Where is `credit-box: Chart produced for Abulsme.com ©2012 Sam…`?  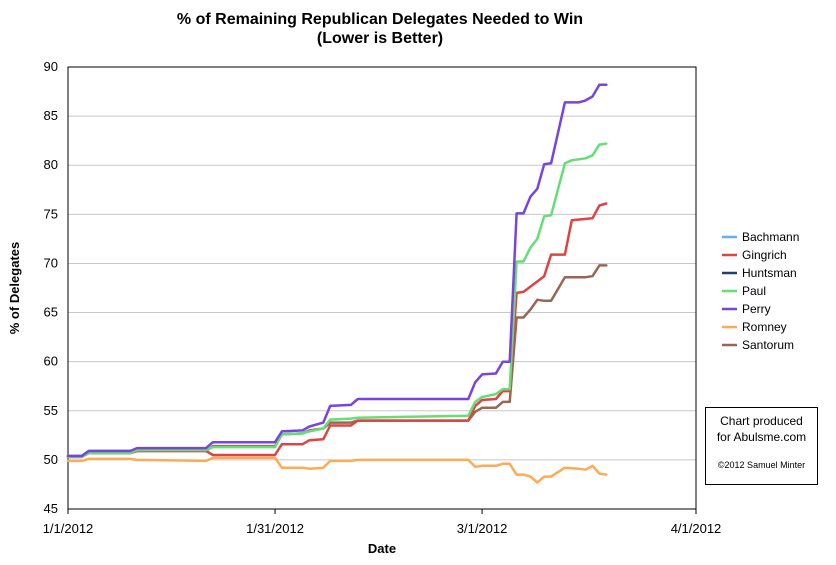 credit-box: Chart produced for Abulsme.com ©2012 Sam… is located at coordinates (761, 446).